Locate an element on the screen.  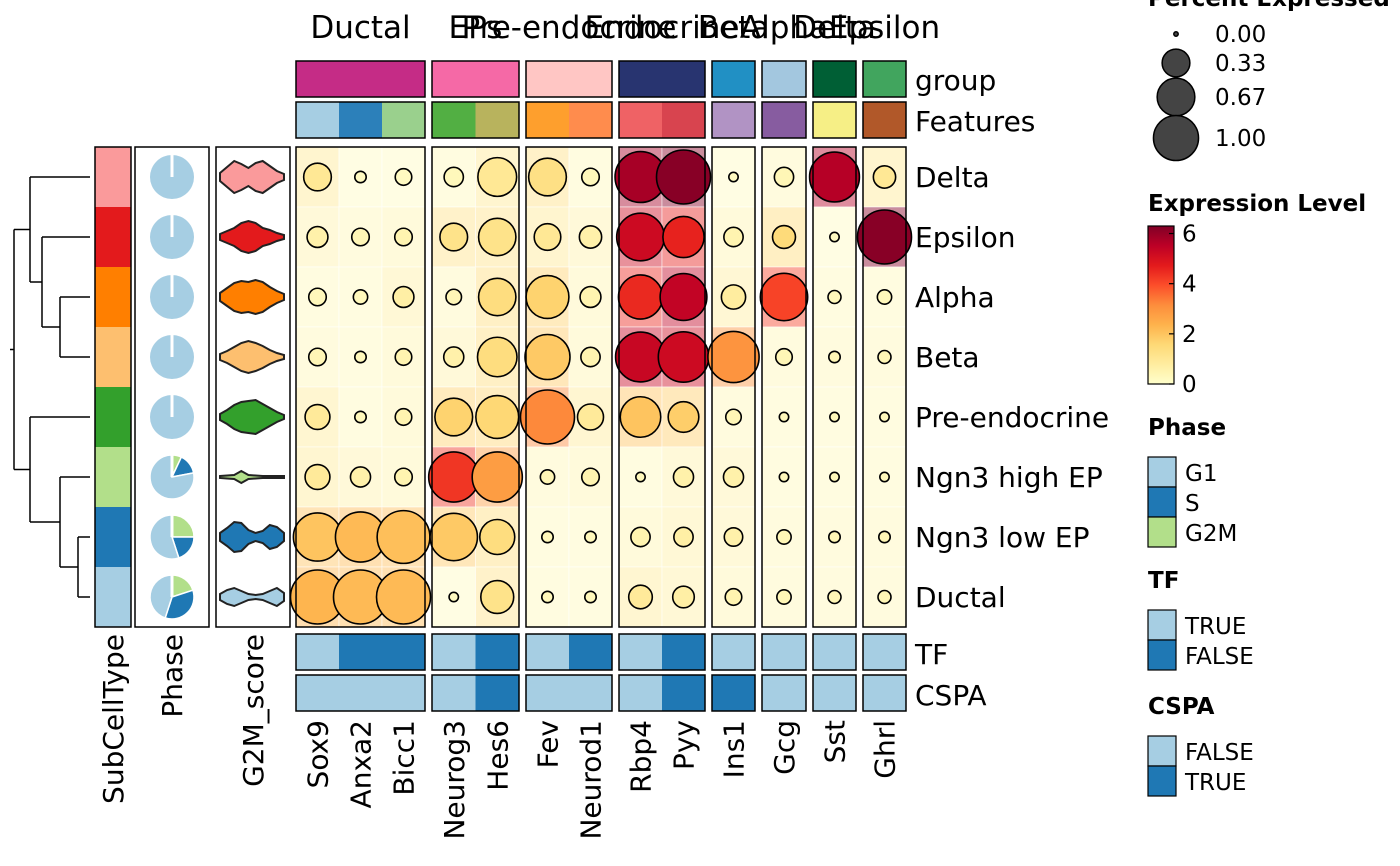
legend-key-phase-s is located at coordinates (1162, 502).